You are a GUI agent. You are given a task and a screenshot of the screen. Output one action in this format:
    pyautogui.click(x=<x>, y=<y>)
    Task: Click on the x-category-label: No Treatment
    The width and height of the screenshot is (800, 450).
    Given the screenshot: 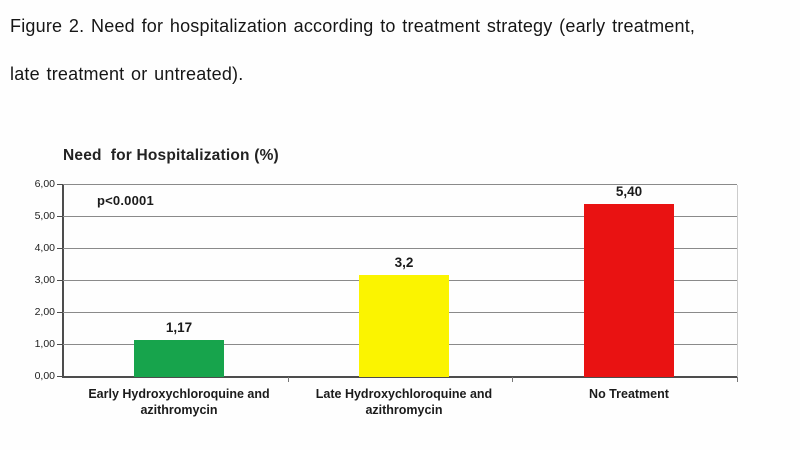 What is the action you would take?
    pyautogui.click(x=629, y=394)
    